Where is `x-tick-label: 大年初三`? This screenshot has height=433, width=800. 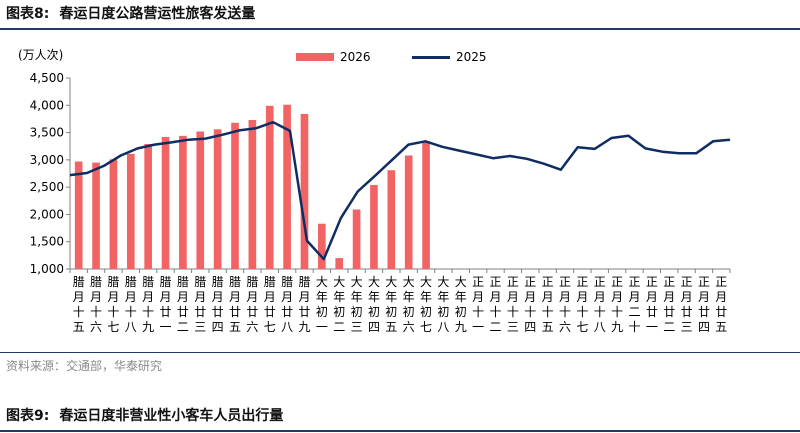 x-tick-label: 大年初三 is located at coordinates (357, 304).